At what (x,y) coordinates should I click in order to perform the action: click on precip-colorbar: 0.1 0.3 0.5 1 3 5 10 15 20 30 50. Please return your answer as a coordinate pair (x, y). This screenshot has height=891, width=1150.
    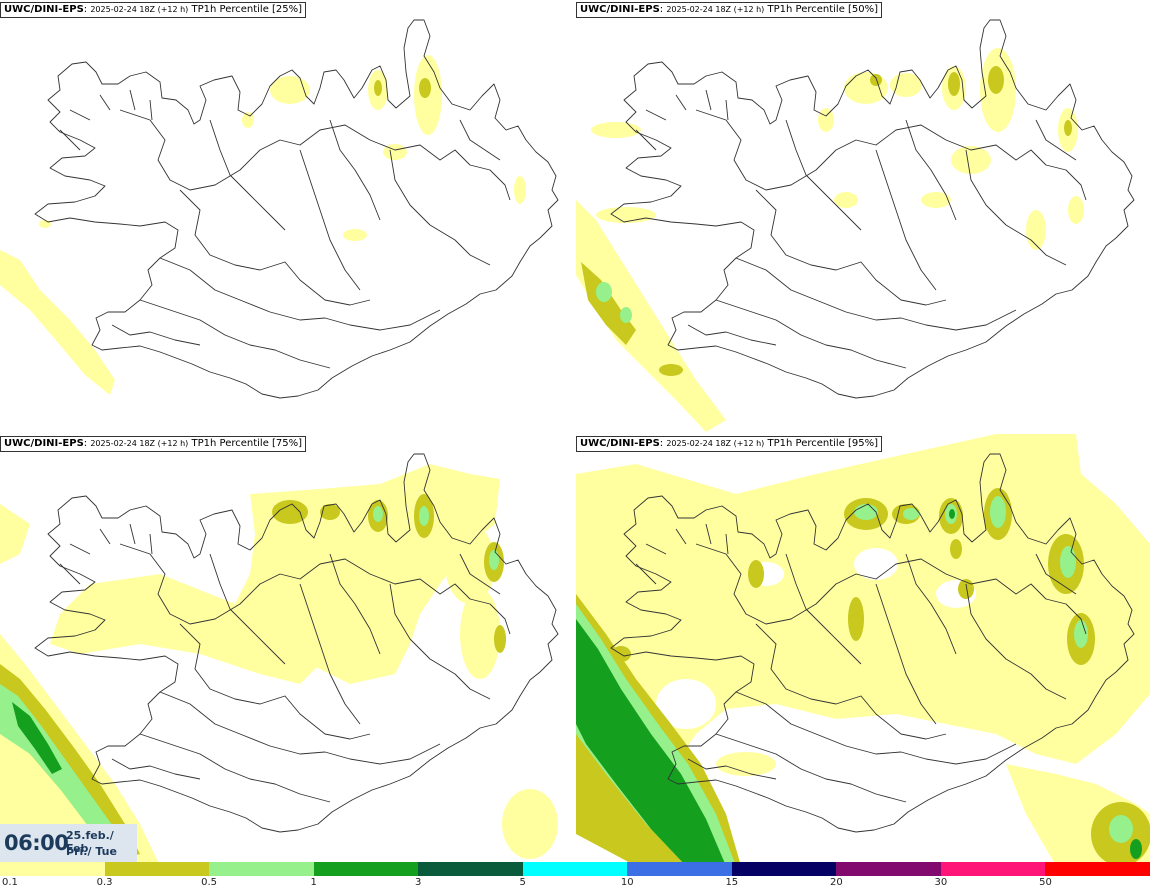
    Looking at the image, I should click on (575, 876).